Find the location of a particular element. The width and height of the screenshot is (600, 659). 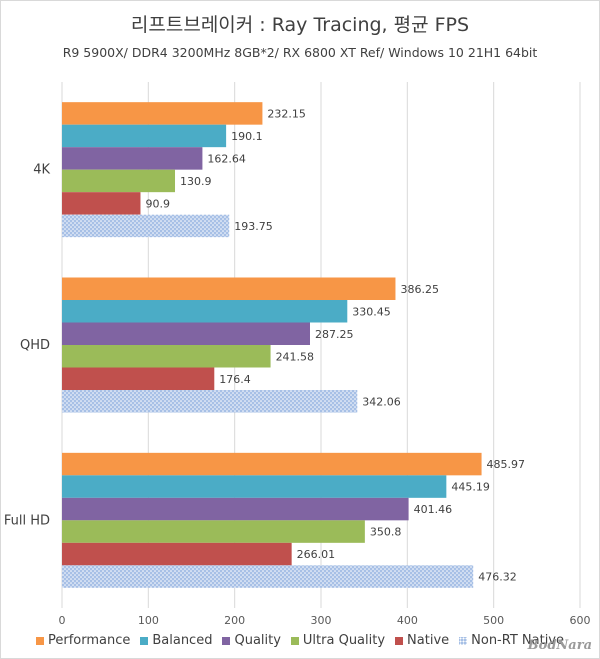

x-tick-label: 100 is located at coordinates (148, 620).